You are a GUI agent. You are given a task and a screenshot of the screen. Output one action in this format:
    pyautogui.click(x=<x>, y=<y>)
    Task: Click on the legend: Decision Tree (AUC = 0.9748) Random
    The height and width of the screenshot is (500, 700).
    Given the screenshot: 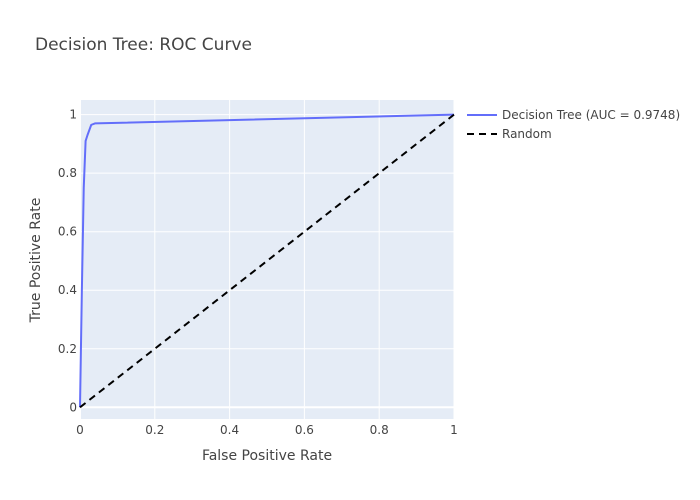 What is the action you would take?
    pyautogui.click(x=573, y=124)
    